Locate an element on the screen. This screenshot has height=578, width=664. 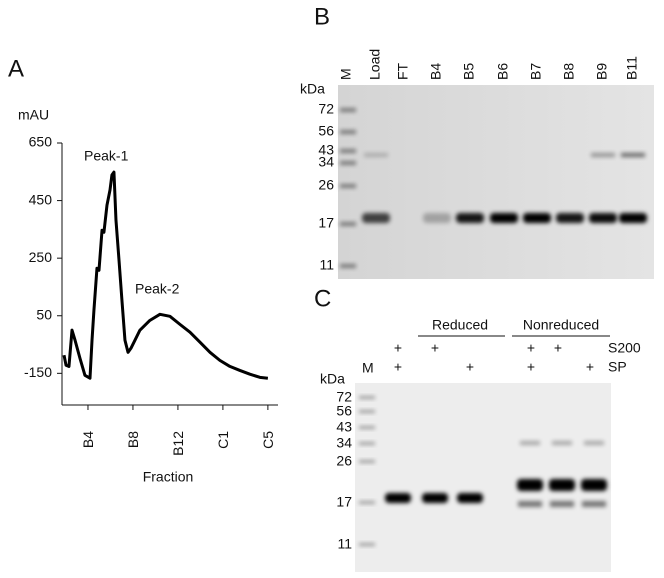
lane-label: Load is located at coordinates (375, 64).